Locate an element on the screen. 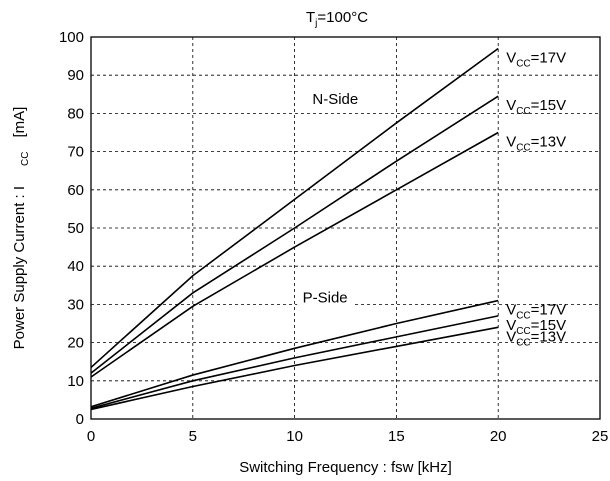 The width and height of the screenshot is (610, 481). y-tick-label: 30 is located at coordinates (75, 304).